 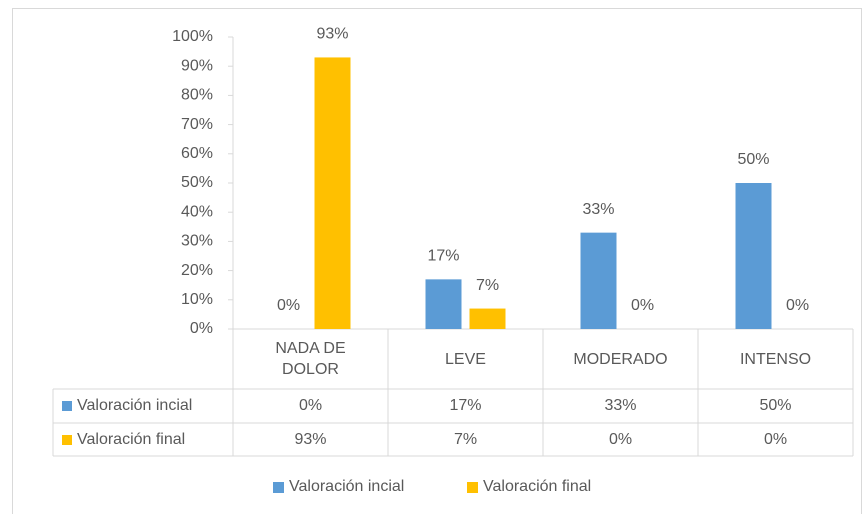 What do you see at coordinates (197, 65) in the screenshot?
I see `y-tick-label: 90%` at bounding box center [197, 65].